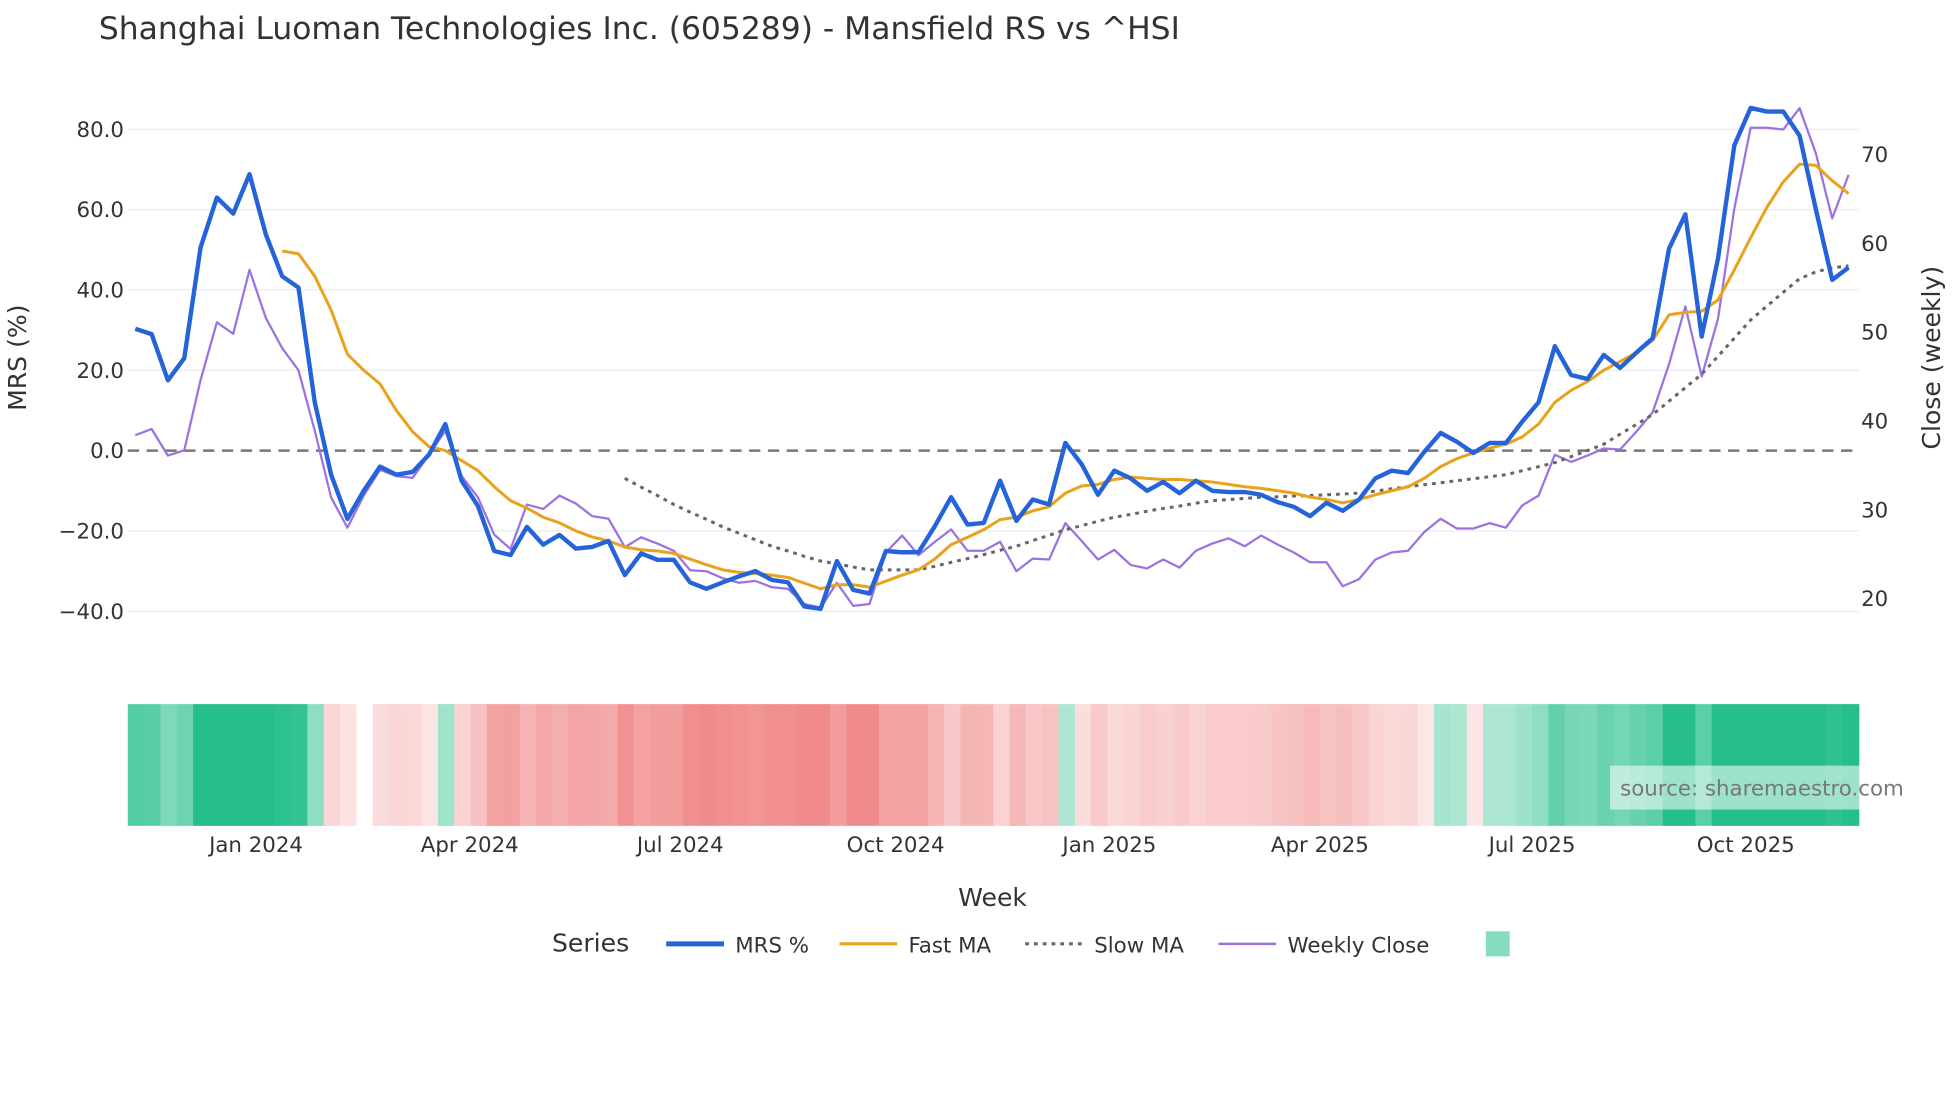 The height and width of the screenshot is (1102, 1960). Describe the element at coordinates (1139, 946) in the screenshot. I see `legend-label-slow-ma: Slow MA` at that location.